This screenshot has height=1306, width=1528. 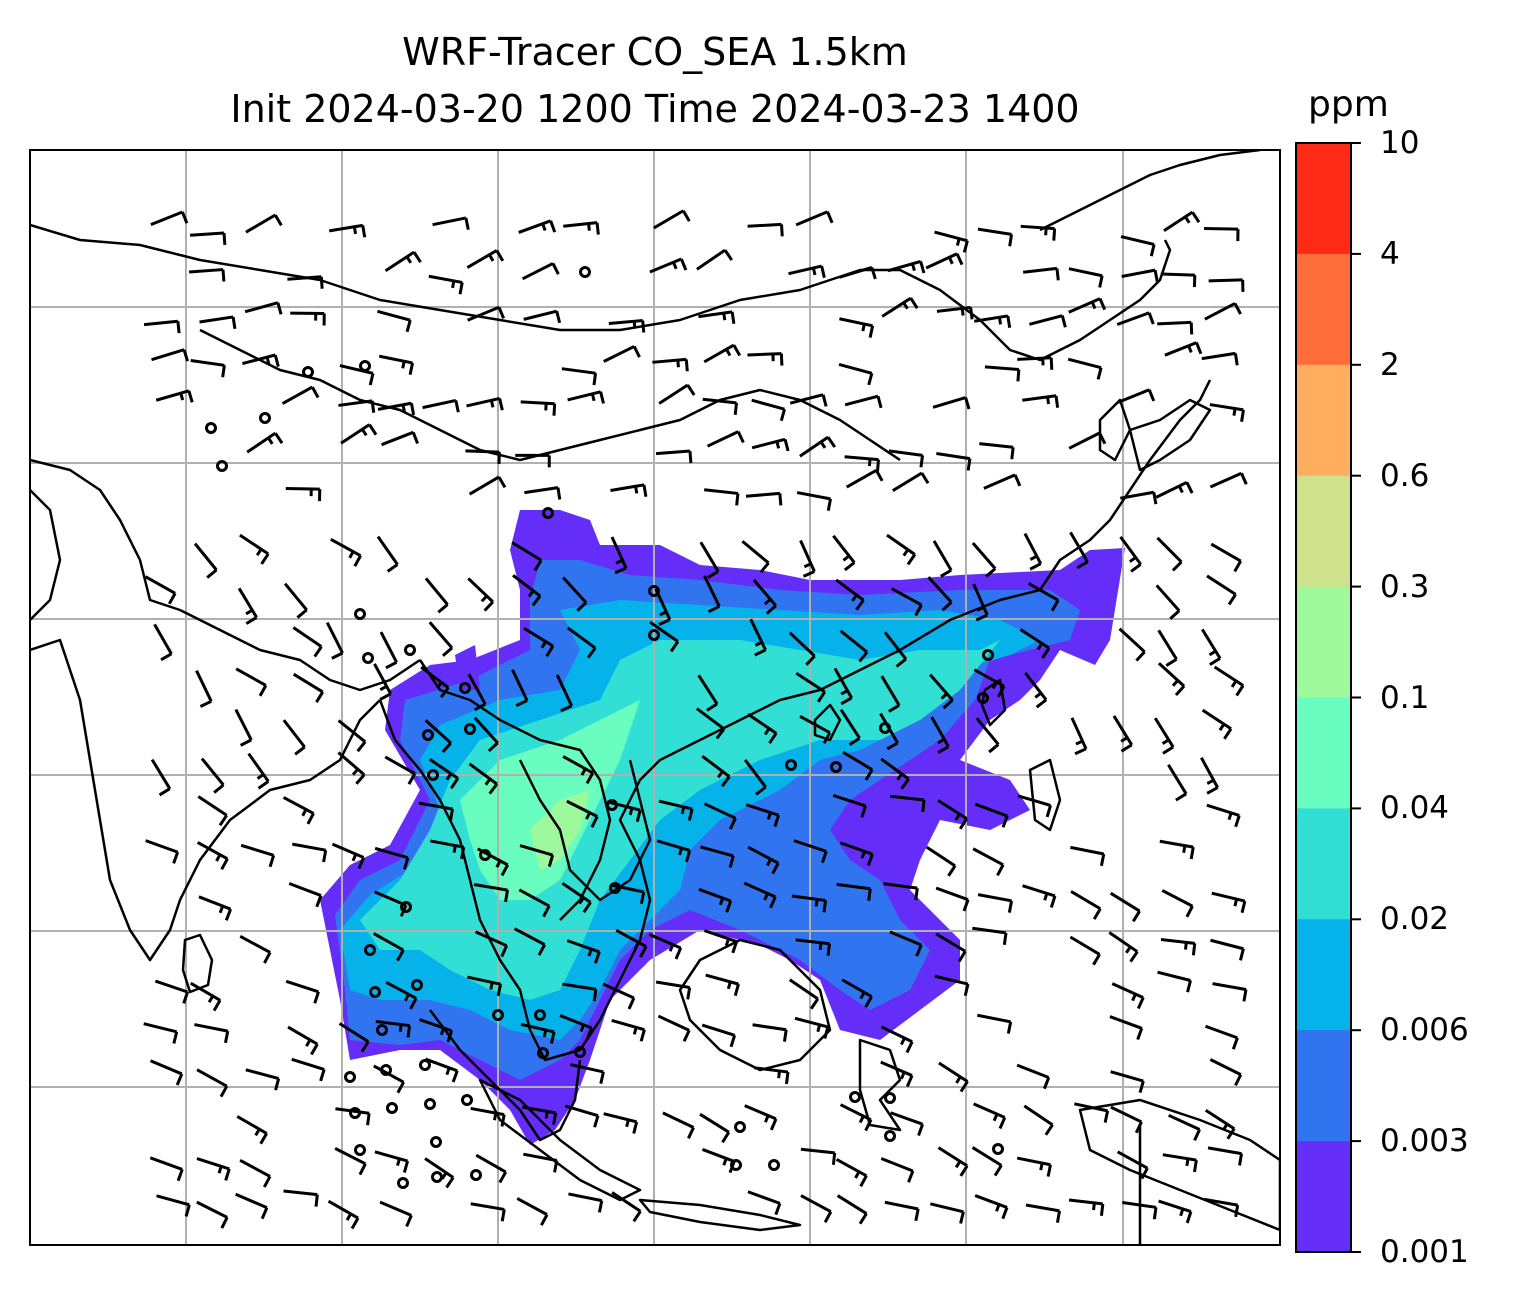 What do you see at coordinates (880, 1085) in the screenshot?
I see `sulawesi` at bounding box center [880, 1085].